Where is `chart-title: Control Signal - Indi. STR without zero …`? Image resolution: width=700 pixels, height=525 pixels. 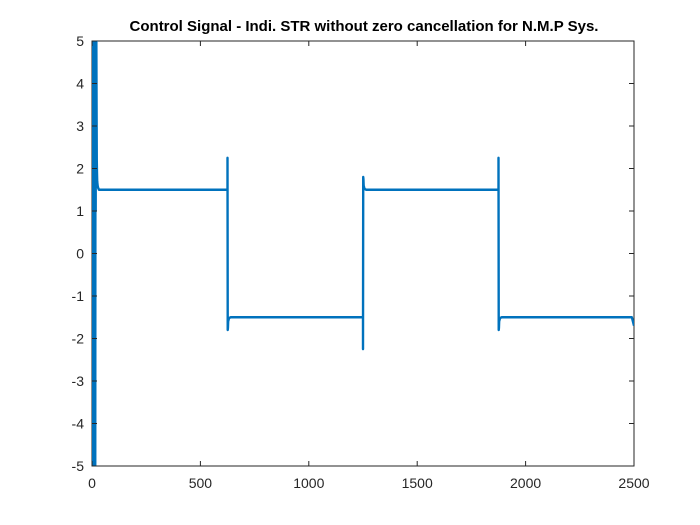 chart-title: Control Signal - Indi. STR without zero … is located at coordinates (364, 26).